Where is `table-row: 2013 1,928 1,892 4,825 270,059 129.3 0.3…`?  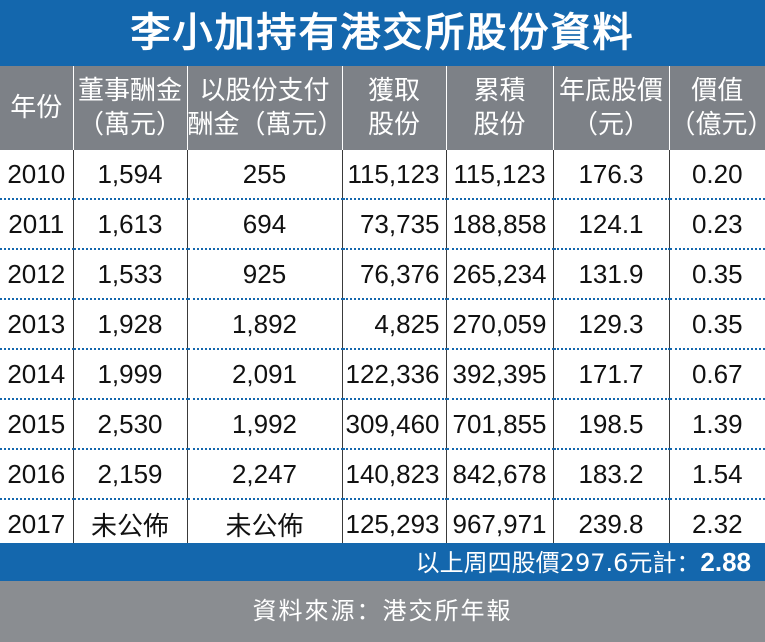 table-row: 2013 1,928 1,892 4,825 270,059 129.3 0.3… is located at coordinates (382, 324).